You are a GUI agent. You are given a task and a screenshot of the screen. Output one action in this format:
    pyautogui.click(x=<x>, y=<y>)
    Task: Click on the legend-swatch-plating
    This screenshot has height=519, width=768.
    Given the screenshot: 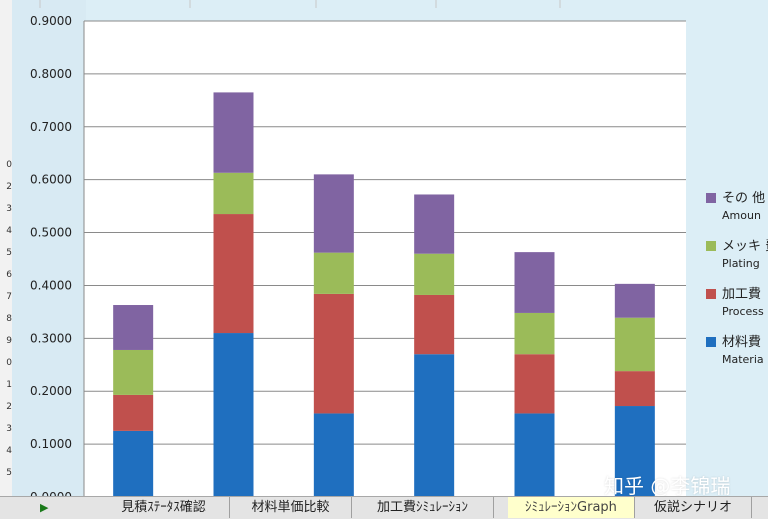 What is the action you would take?
    pyautogui.click(x=711, y=246)
    